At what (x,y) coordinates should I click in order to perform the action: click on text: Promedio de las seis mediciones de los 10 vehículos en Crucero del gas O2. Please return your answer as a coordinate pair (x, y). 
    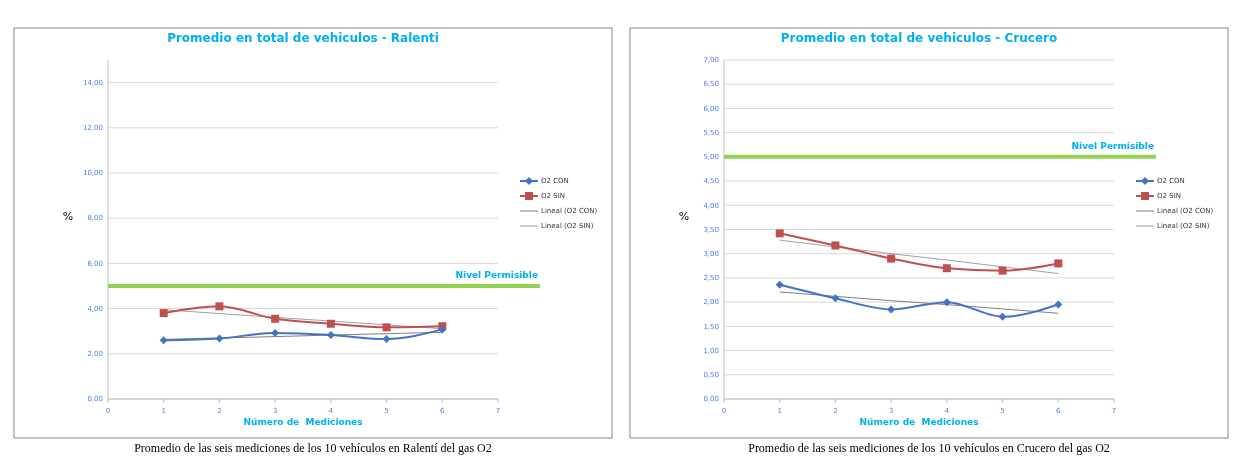
    Looking at the image, I should click on (929, 448).